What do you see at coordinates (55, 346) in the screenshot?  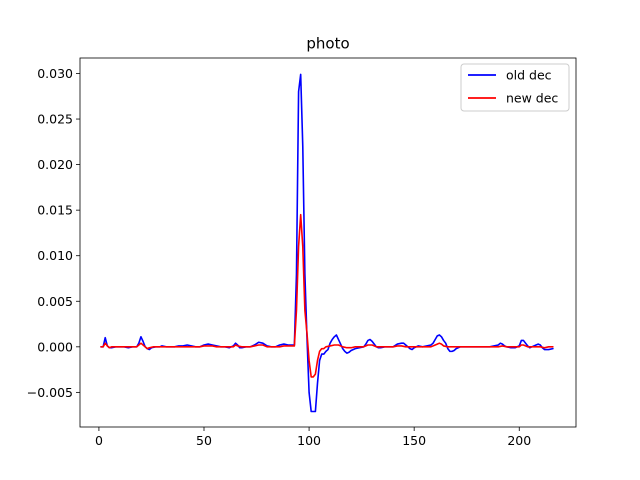 I see `y-tick-label: 0.000` at bounding box center [55, 346].